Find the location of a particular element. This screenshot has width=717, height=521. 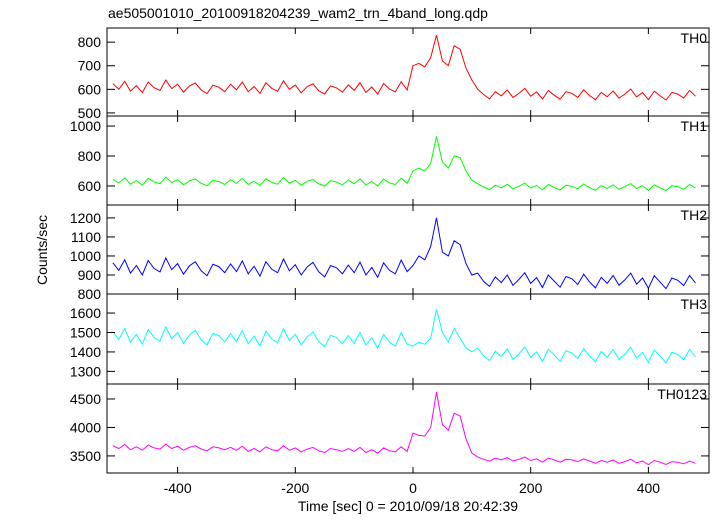

y-tick-label: 1500 is located at coordinates (85, 332).